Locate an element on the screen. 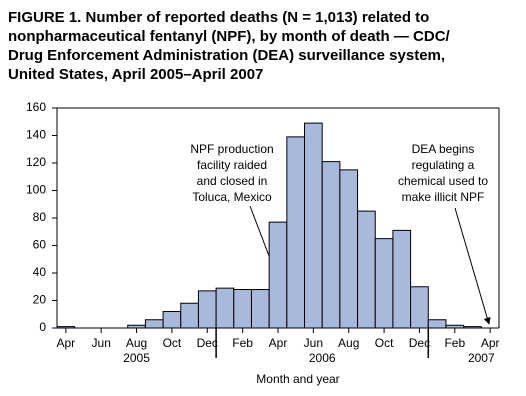  y-tick-label: 0 is located at coordinates (42, 327).